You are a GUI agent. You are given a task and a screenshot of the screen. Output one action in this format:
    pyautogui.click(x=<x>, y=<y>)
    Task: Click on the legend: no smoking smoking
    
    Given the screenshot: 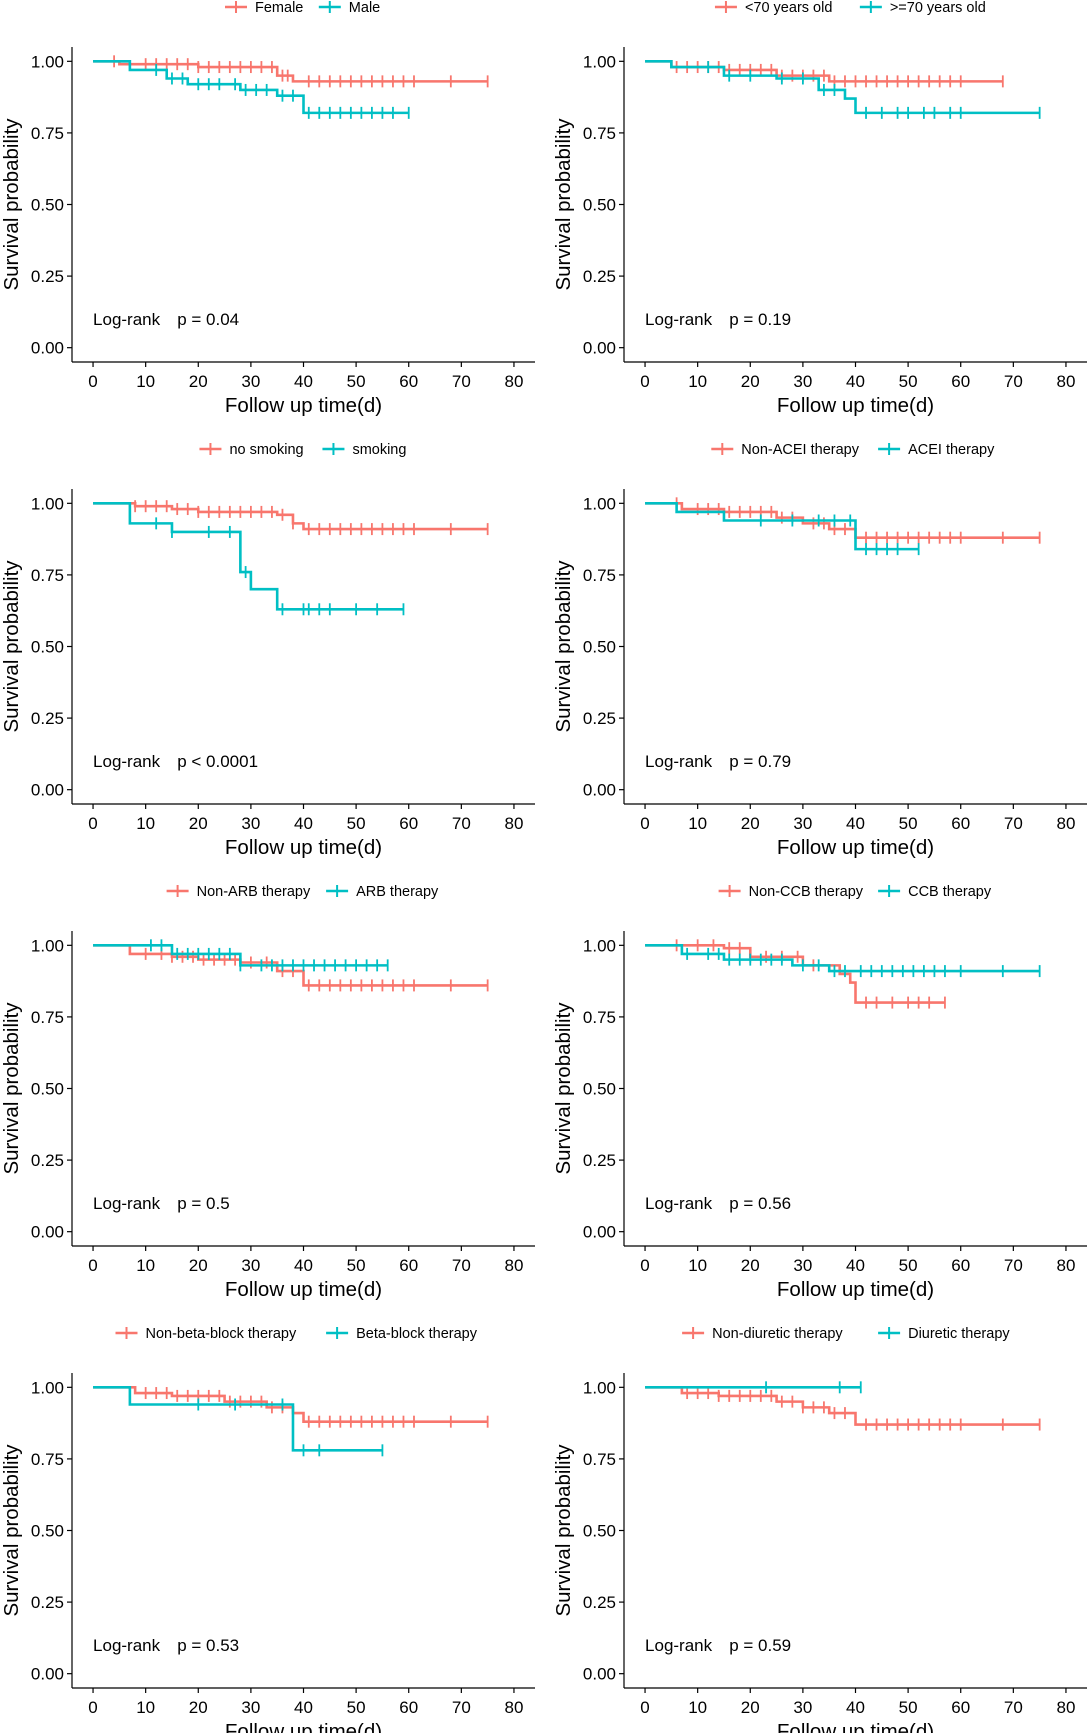 What is the action you would take?
    pyautogui.click(x=302, y=450)
    